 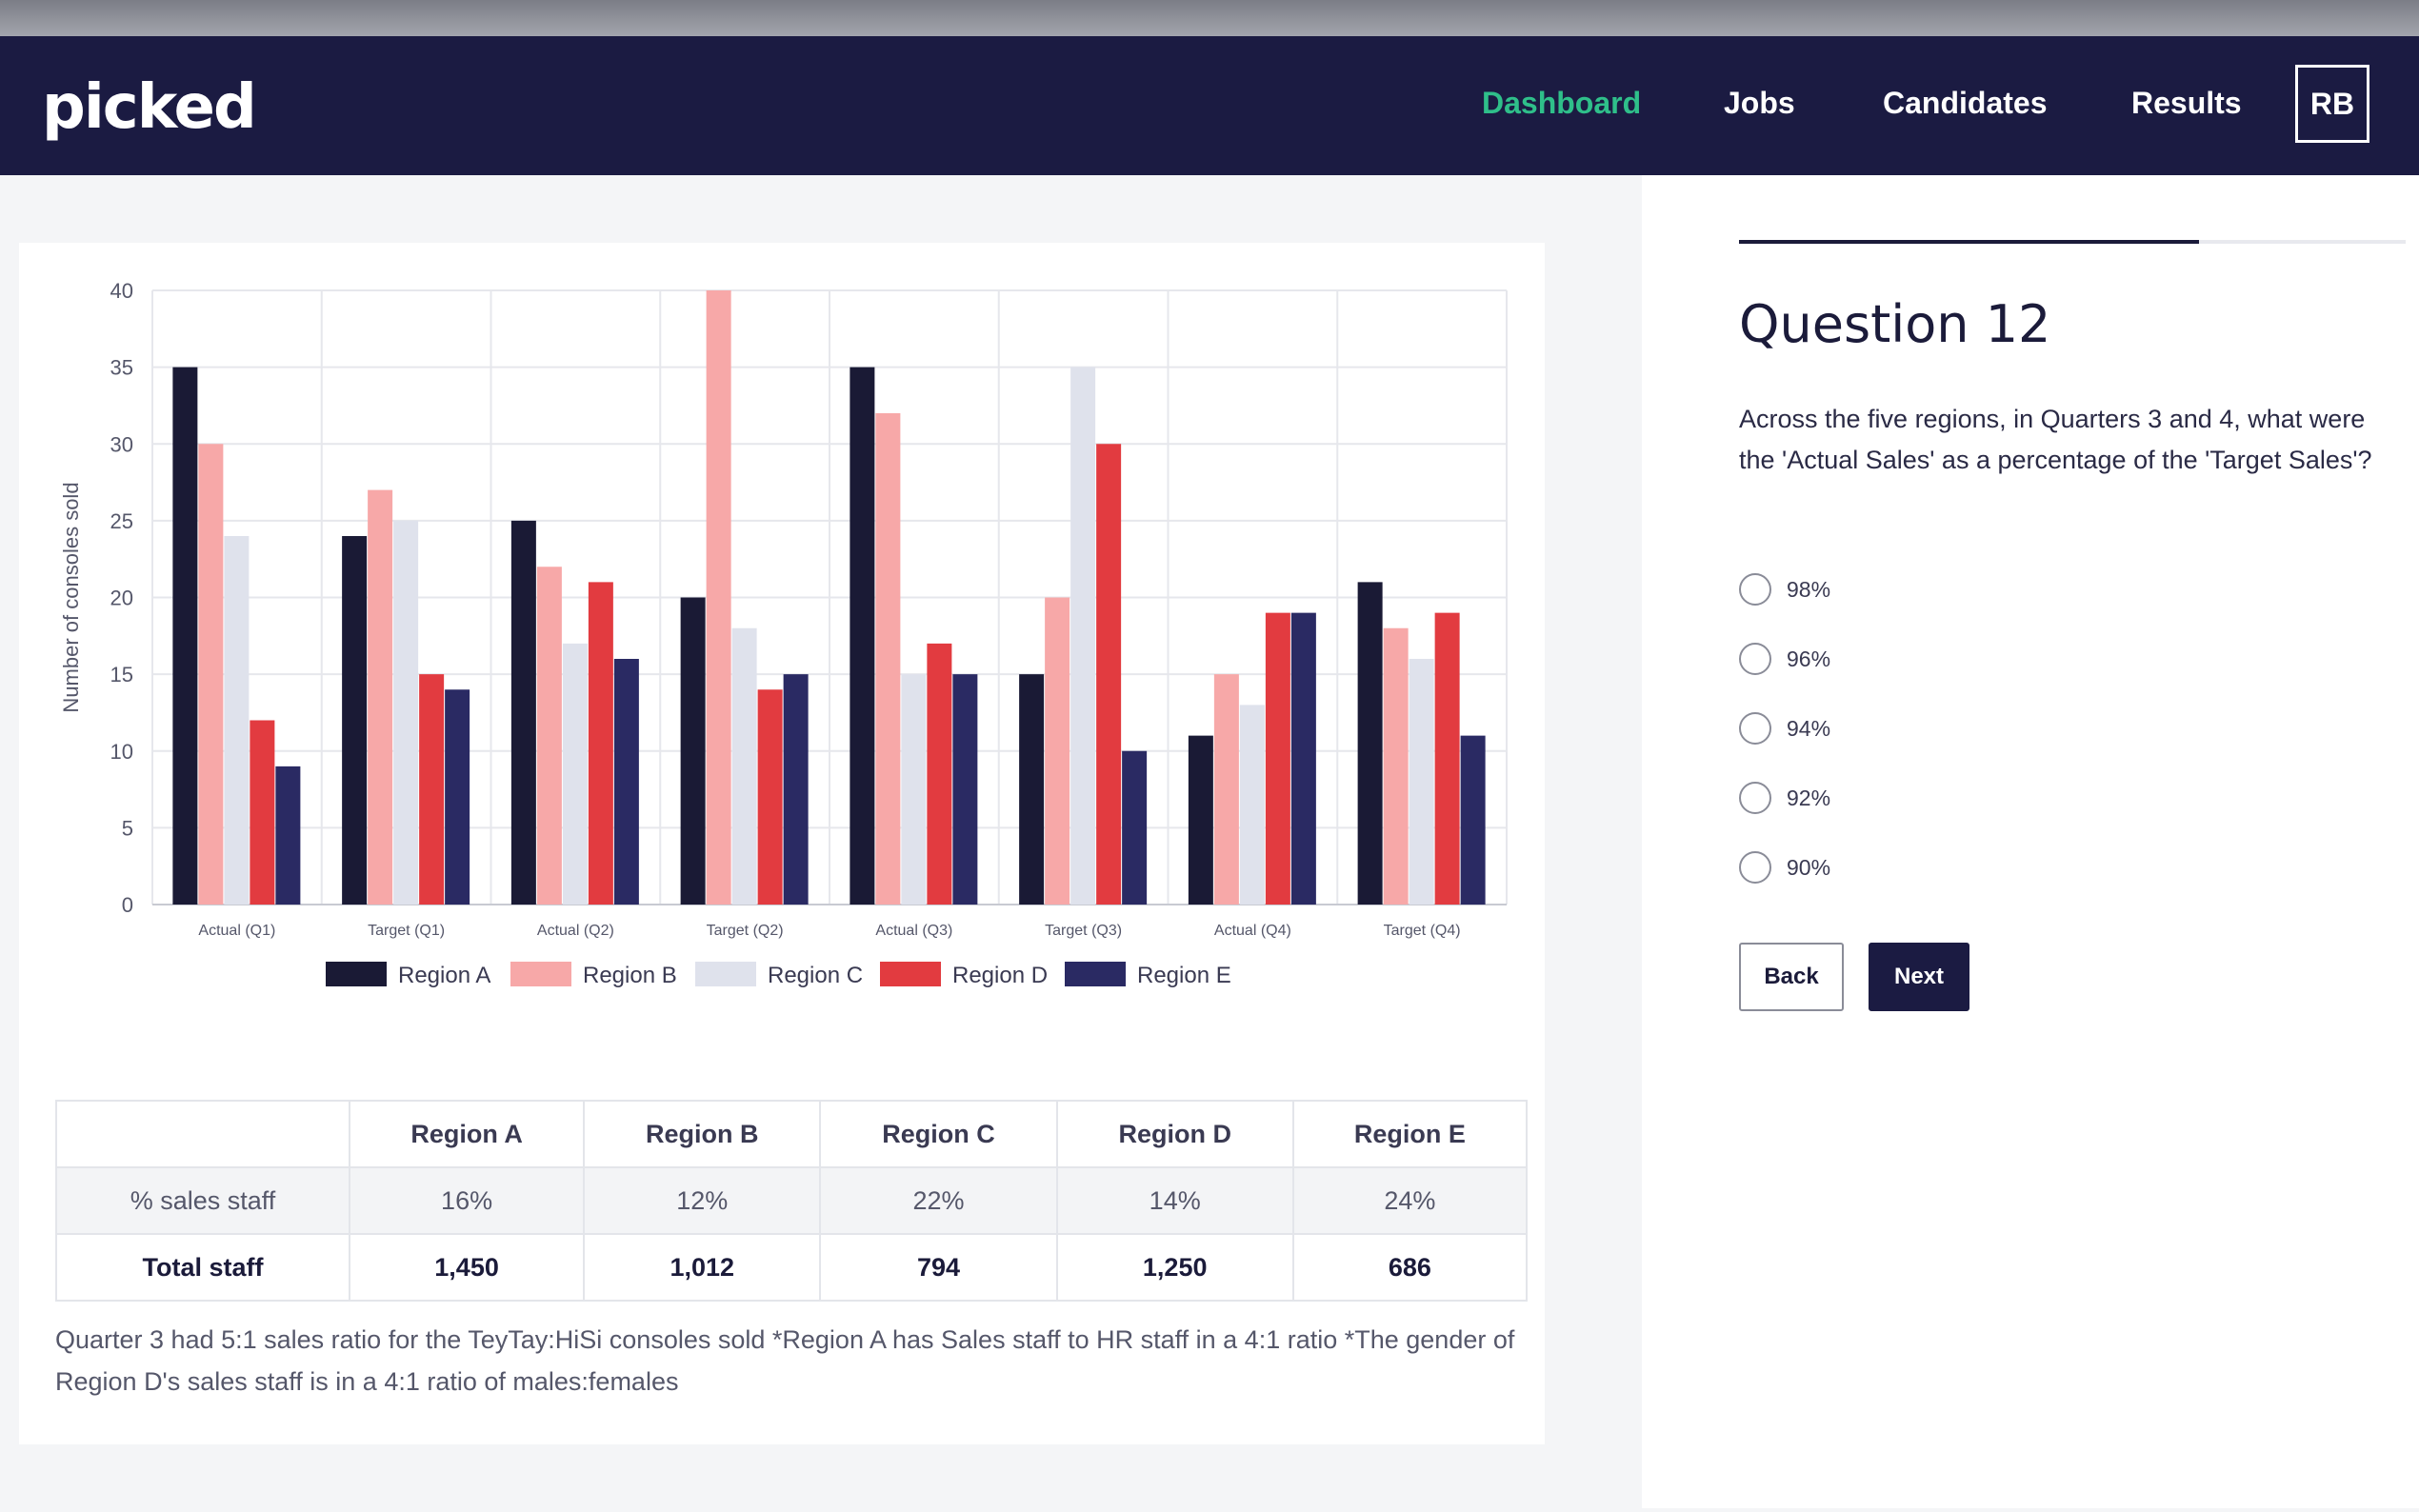 What do you see at coordinates (2072, 242) in the screenshot?
I see `progress-bar` at bounding box center [2072, 242].